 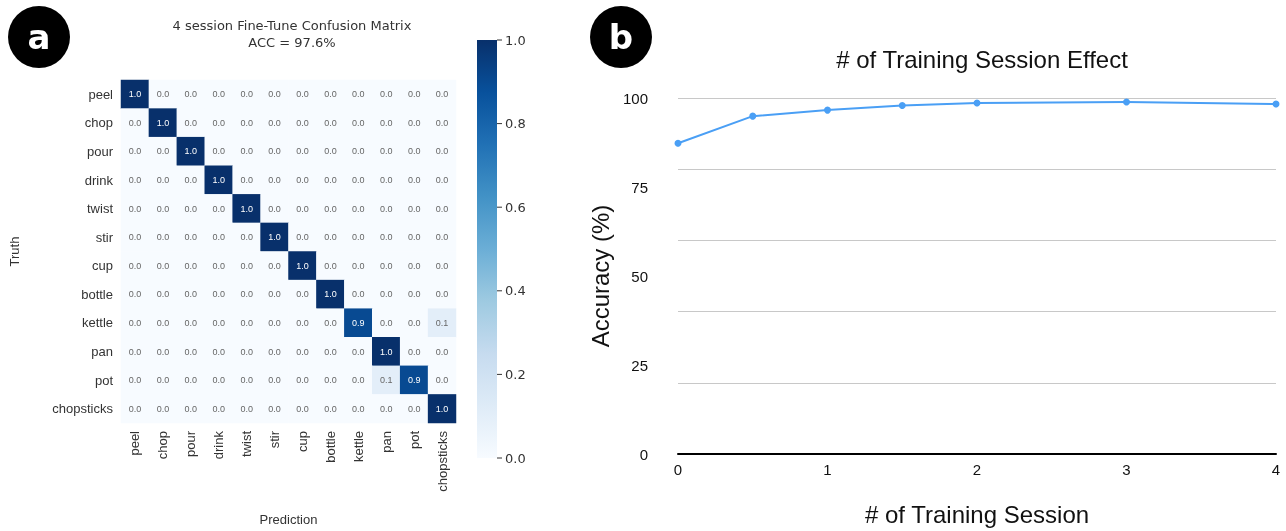 What do you see at coordinates (1126, 469) in the screenshot?
I see `x-tick-label: 3` at bounding box center [1126, 469].